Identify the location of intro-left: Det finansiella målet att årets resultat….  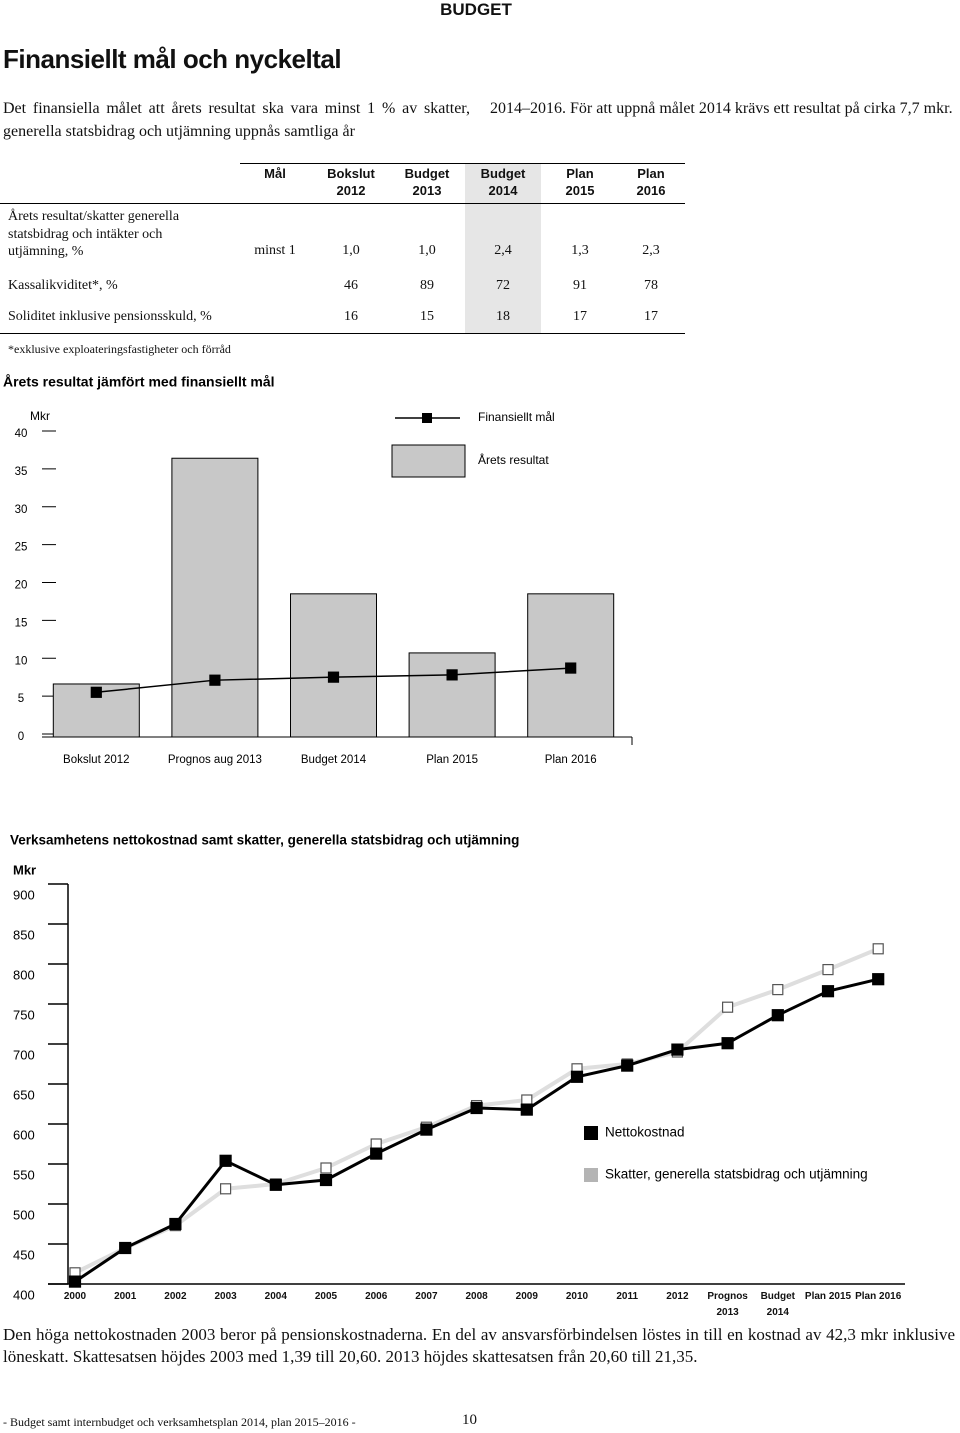
(236, 120).